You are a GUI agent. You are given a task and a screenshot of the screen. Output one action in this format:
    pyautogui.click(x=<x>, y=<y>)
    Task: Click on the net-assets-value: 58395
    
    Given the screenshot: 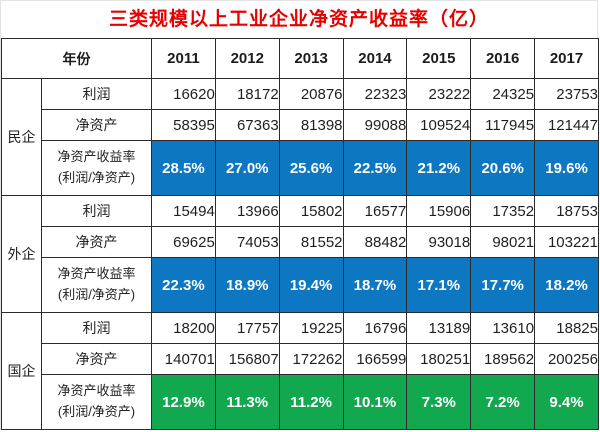 What is the action you would take?
    pyautogui.click(x=183, y=125)
    